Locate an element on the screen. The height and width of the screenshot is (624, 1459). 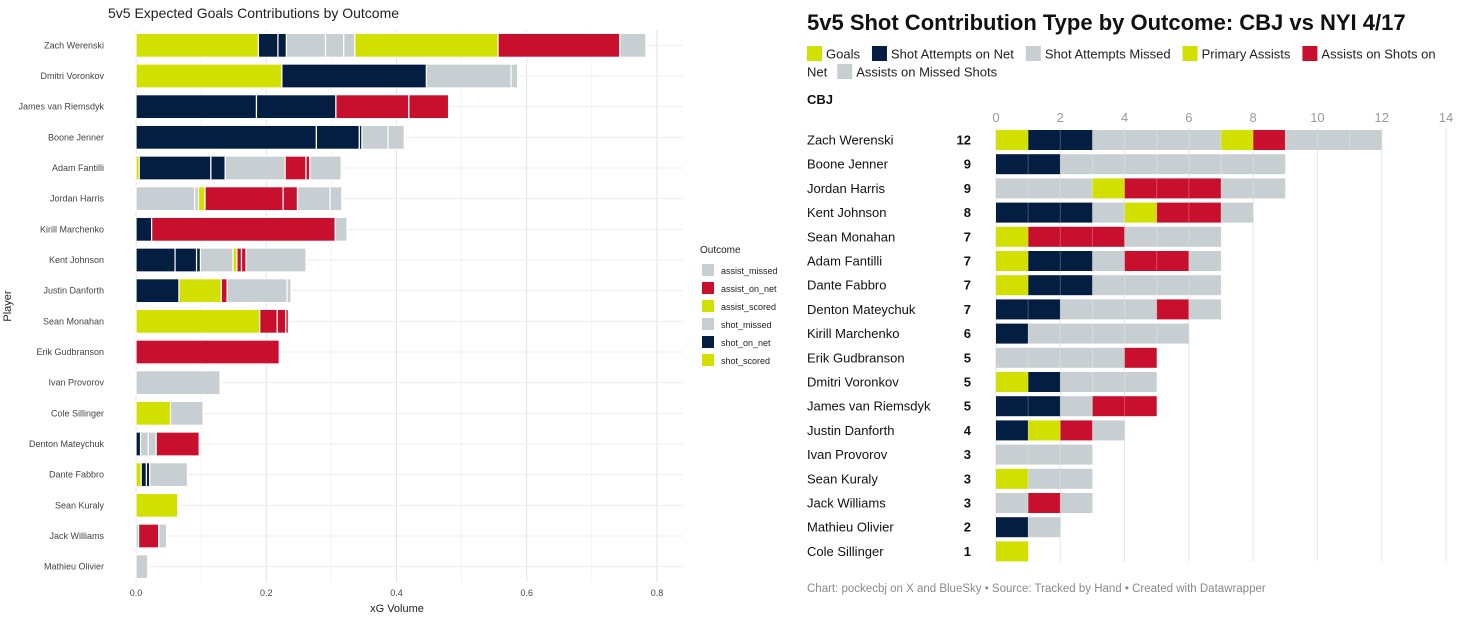
bar-segment-jordan-harris-assist_on_net is located at coordinates (244, 199).